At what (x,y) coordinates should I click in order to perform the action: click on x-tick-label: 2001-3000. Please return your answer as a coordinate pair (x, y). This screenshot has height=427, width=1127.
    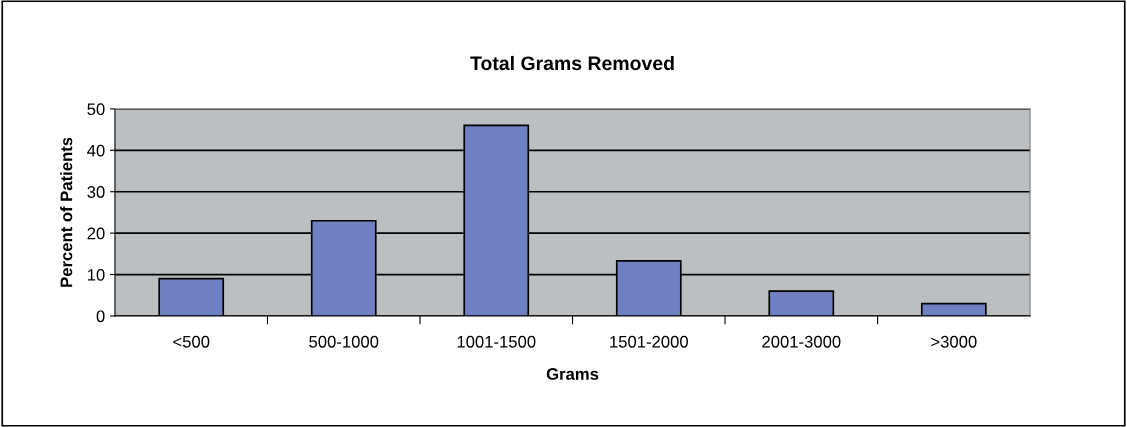
    Looking at the image, I should click on (801, 341).